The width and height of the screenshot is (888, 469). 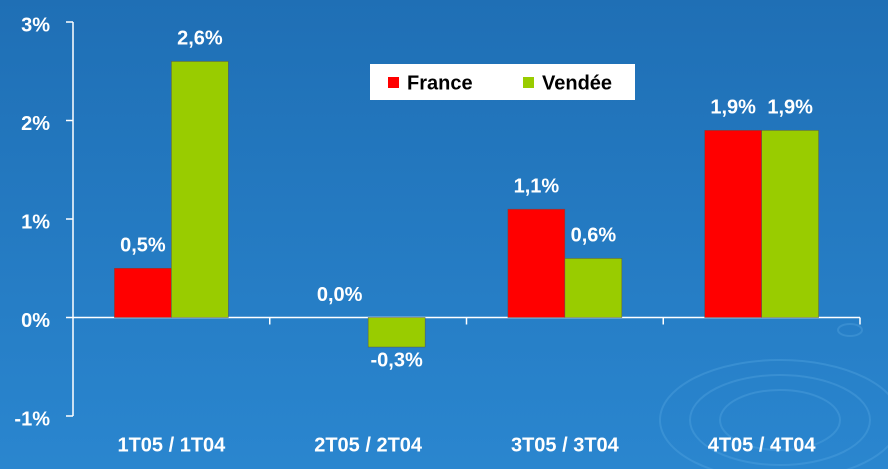 I want to click on value-label: 0,0%, so click(x=340, y=295).